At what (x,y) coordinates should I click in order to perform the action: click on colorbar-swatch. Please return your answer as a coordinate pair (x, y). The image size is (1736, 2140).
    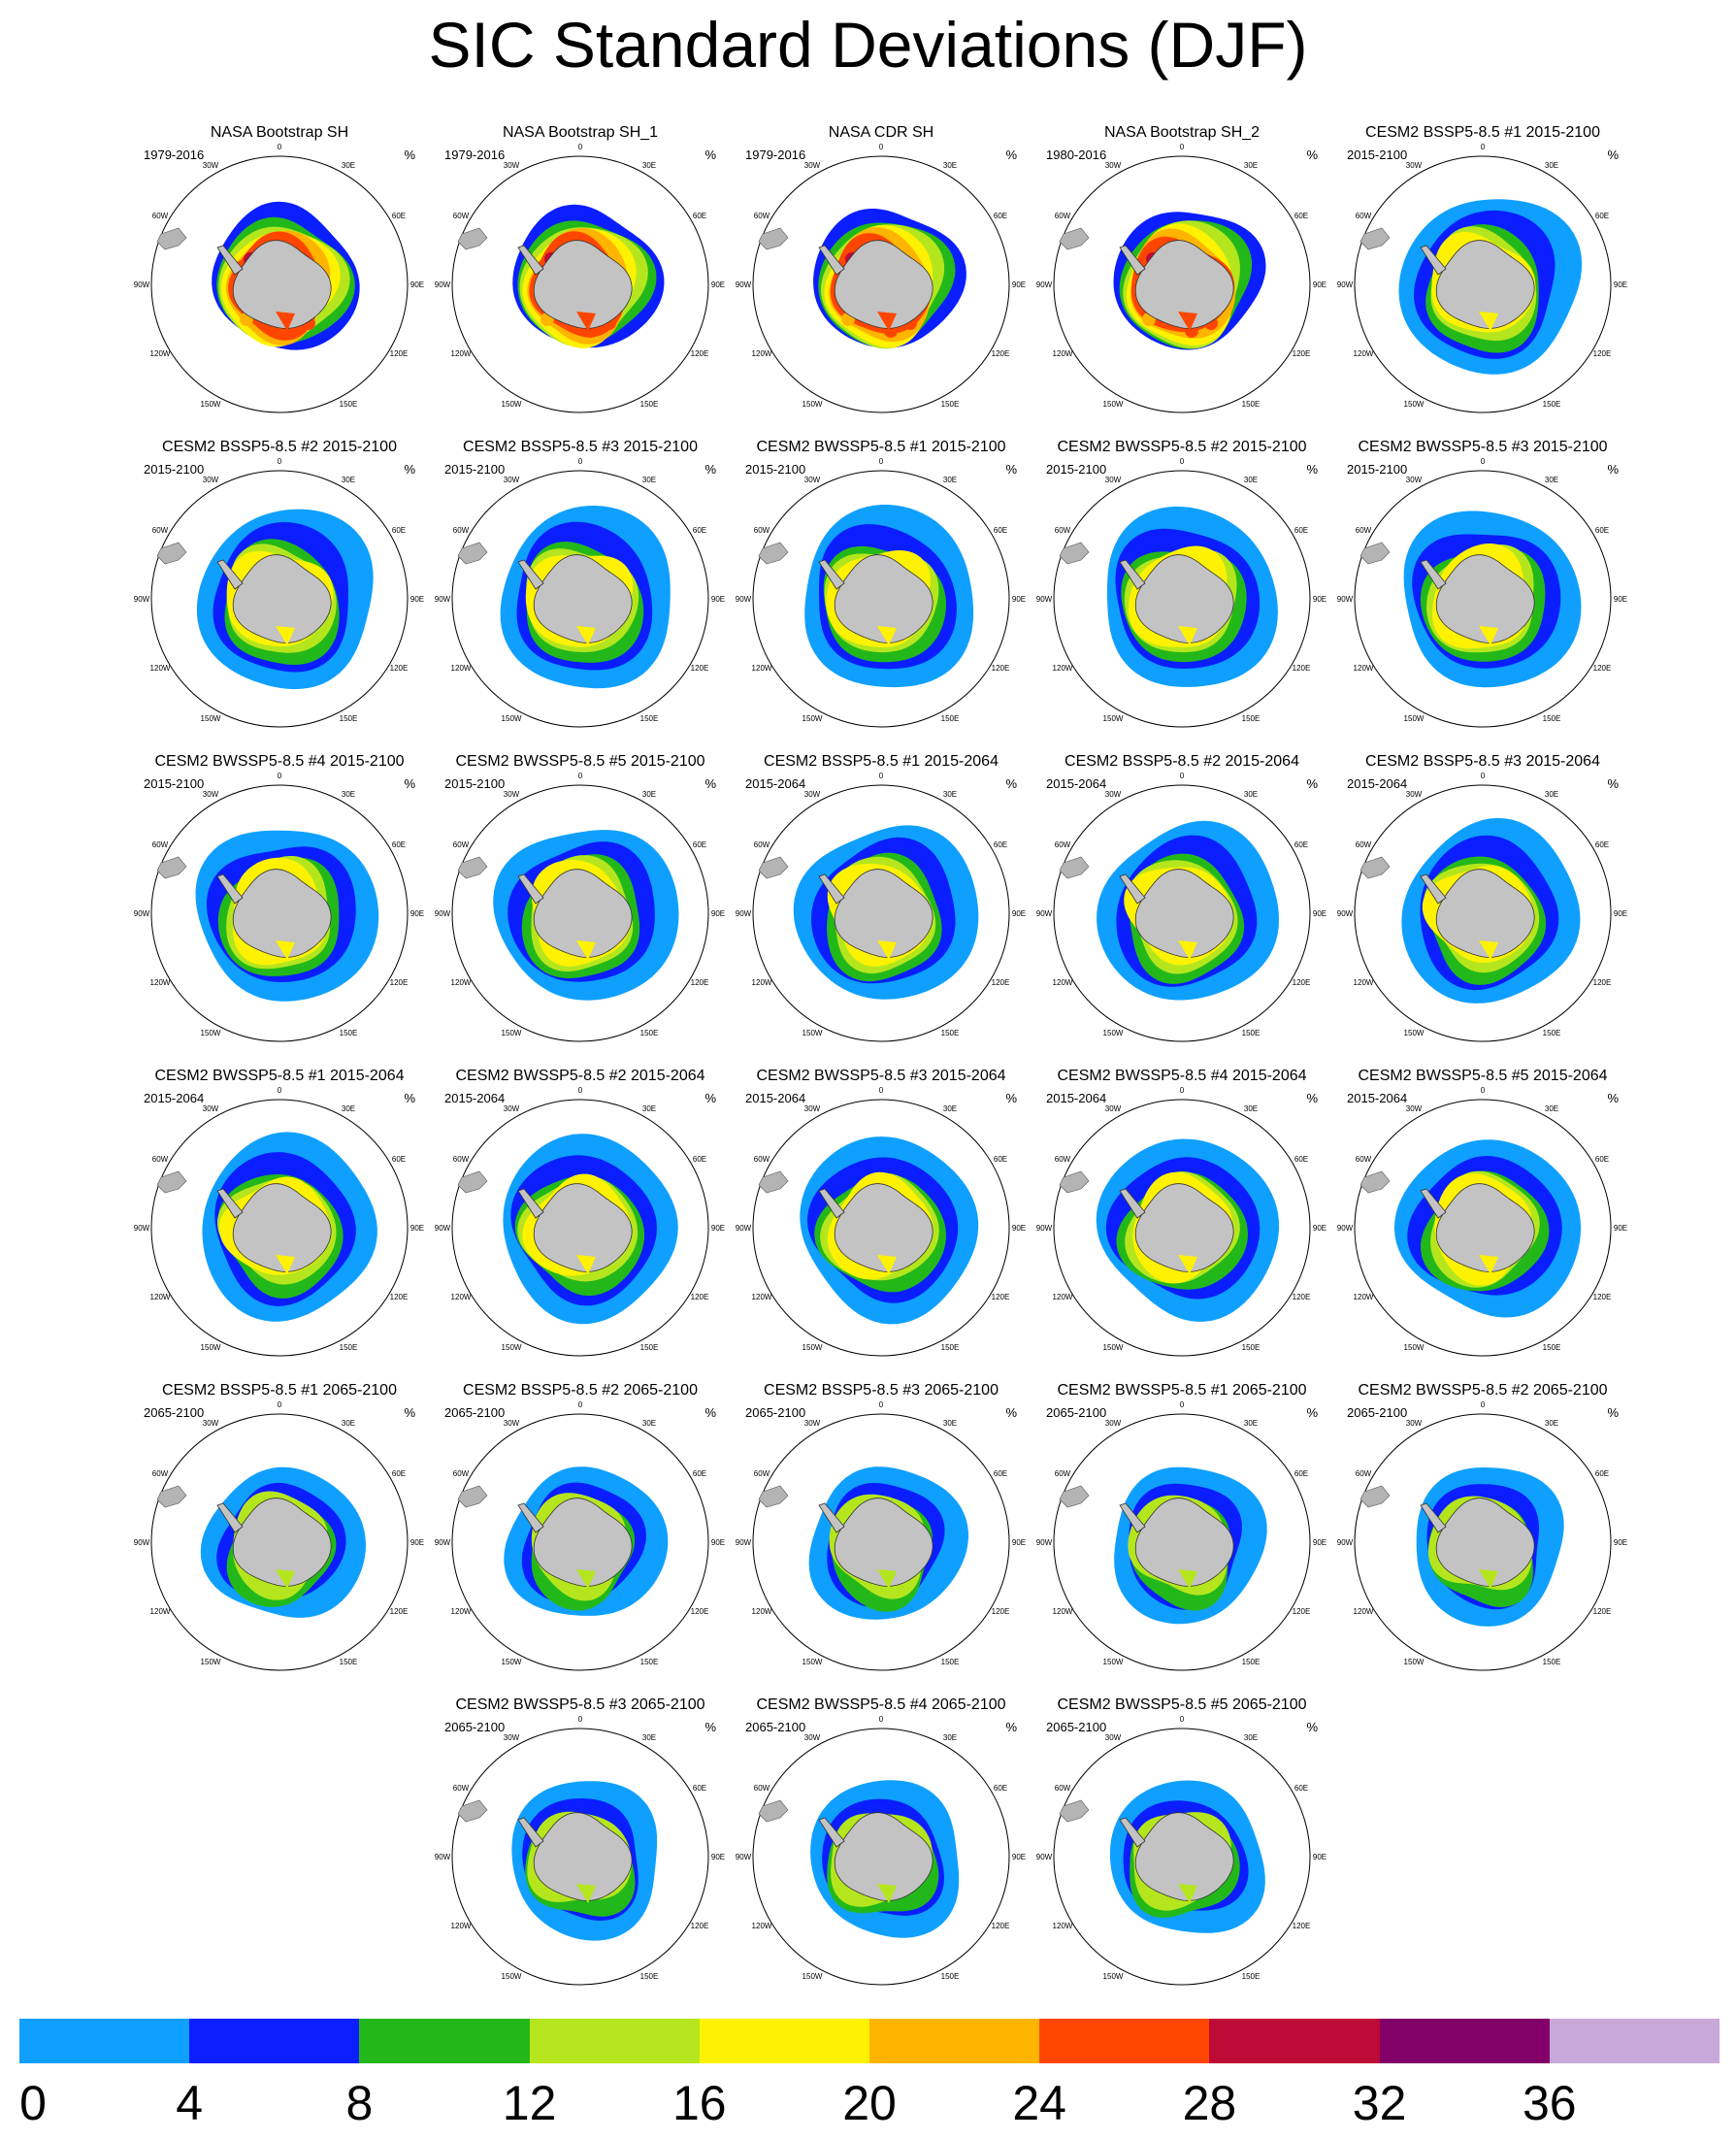
    Looking at the image, I should click on (954, 2041).